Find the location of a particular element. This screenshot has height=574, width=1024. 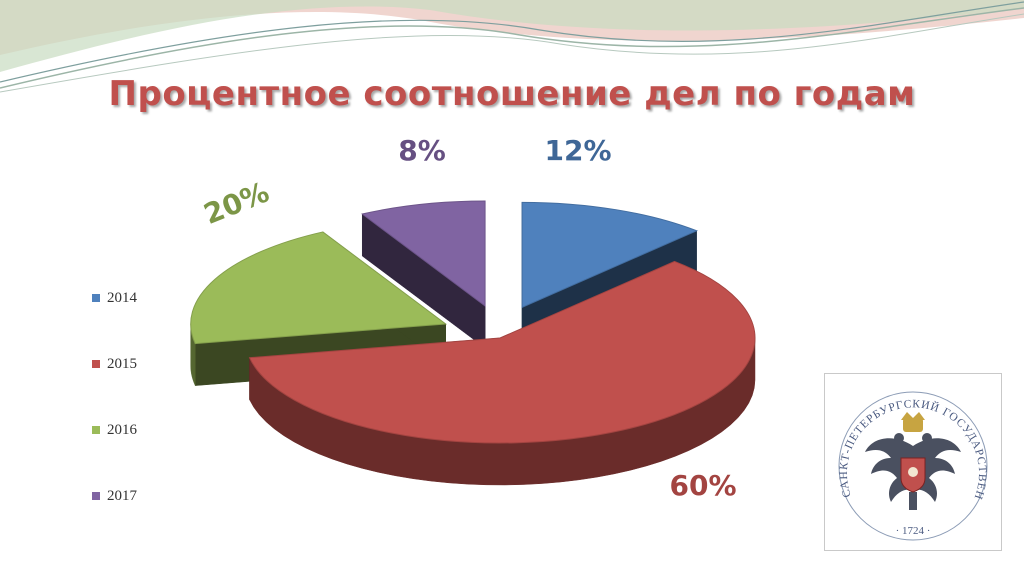

slice-2017 is located at coordinates (423, 254).